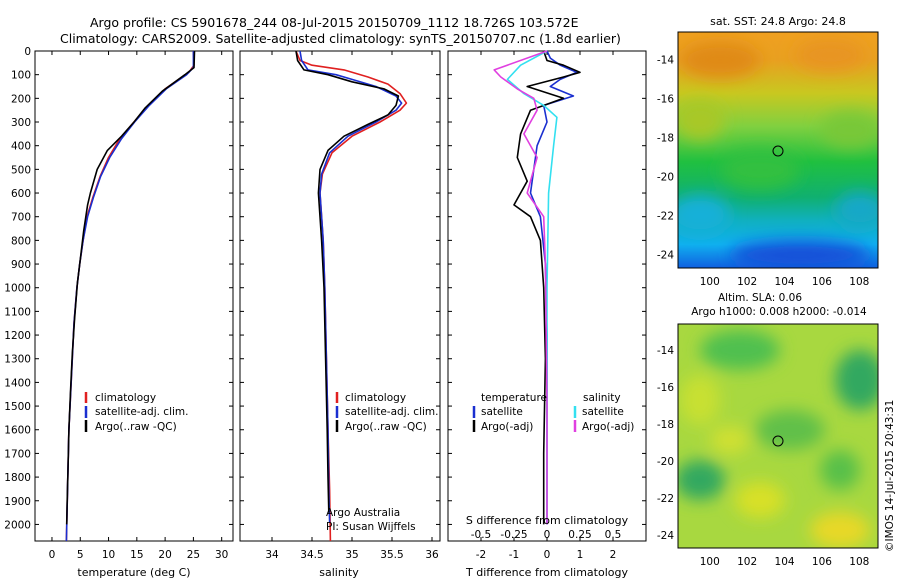 The height and width of the screenshot is (580, 900). What do you see at coordinates (21, 218) in the screenshot?
I see `y-tick-label: 700` at bounding box center [21, 218].